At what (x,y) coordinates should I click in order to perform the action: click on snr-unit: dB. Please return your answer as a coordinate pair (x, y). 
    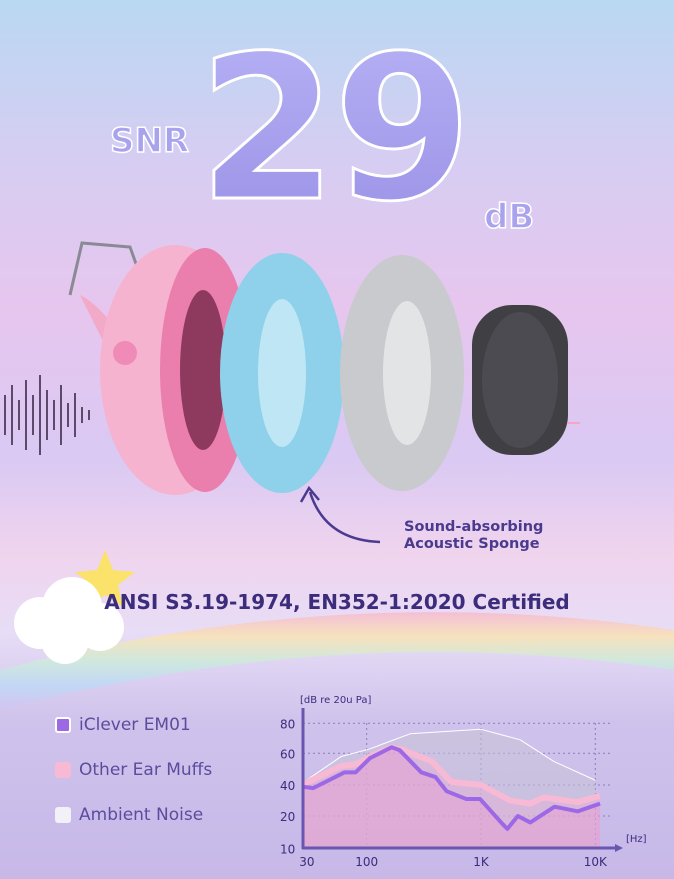
    Looking at the image, I should click on (509, 217).